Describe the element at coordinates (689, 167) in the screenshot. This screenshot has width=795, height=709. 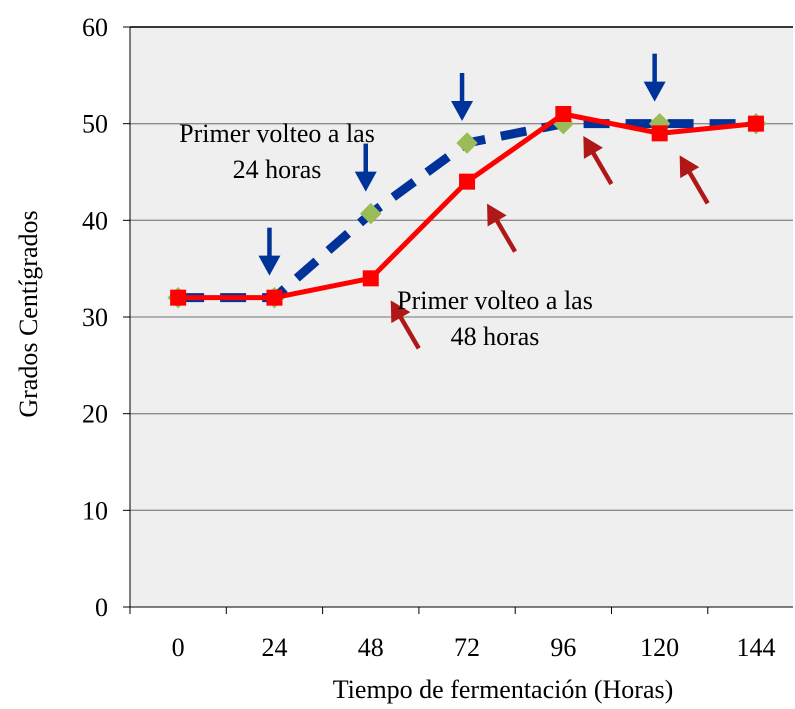
I see `arrow-diag-120-head` at that location.